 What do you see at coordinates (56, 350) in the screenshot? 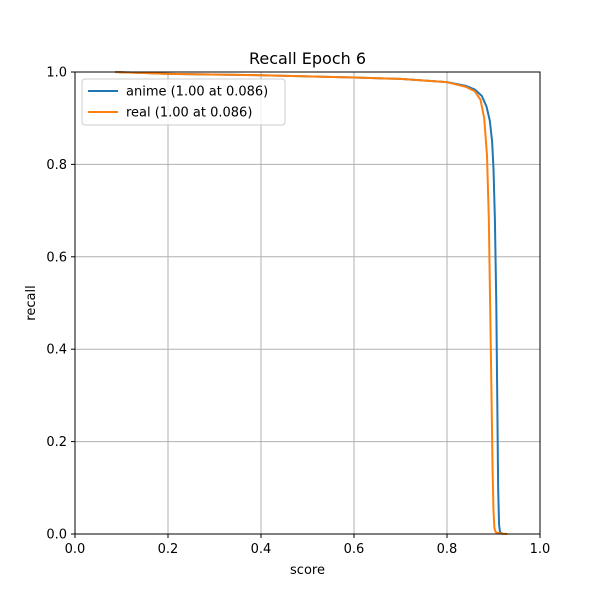
I see `y-tick-label: 0.4` at bounding box center [56, 350].